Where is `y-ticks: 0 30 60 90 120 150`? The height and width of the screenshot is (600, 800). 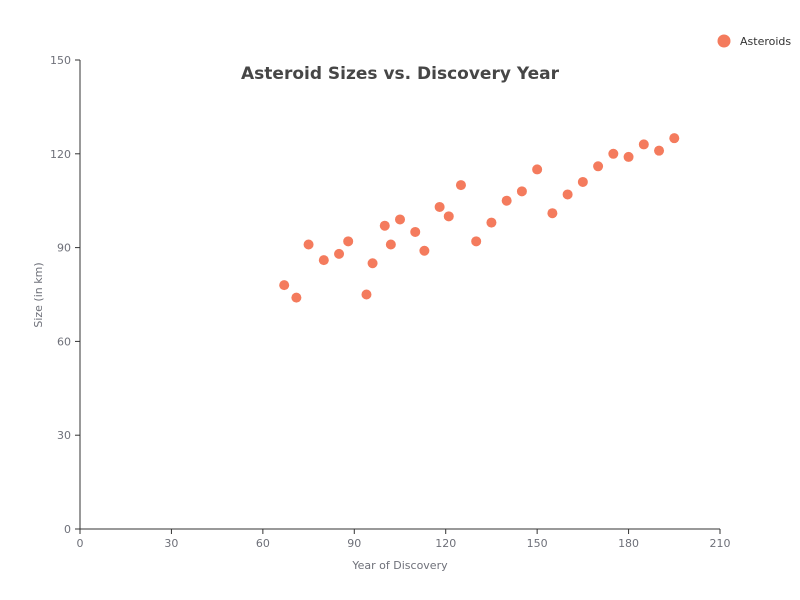 y-ticks: 0 30 60 90 120 150 is located at coordinates (65, 295).